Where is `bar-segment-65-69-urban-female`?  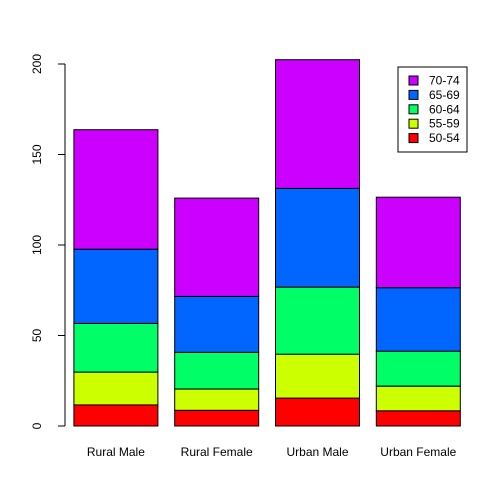 bar-segment-65-69-urban-female is located at coordinates (418, 319).